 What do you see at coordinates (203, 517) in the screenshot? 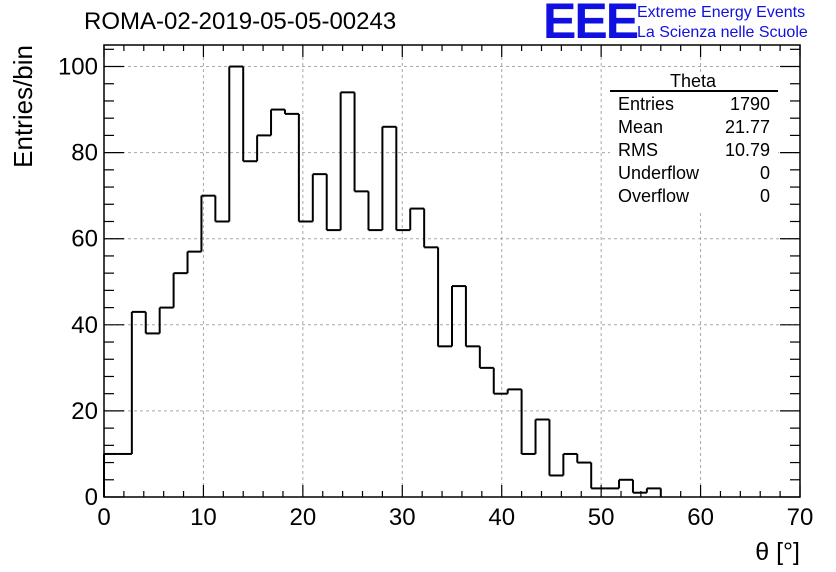
I see `x-tick-label: 10` at bounding box center [203, 517].